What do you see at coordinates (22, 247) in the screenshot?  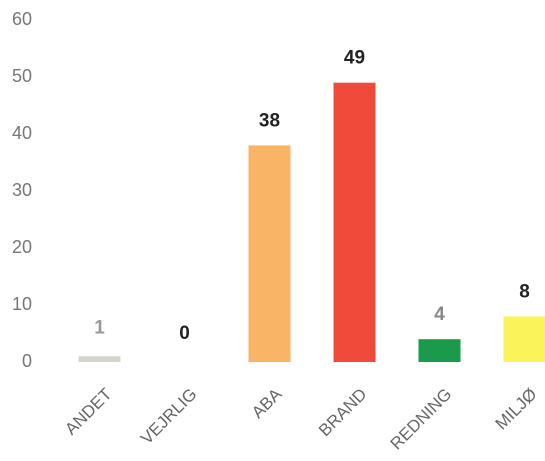 I see `y-tick-label: 20` at bounding box center [22, 247].